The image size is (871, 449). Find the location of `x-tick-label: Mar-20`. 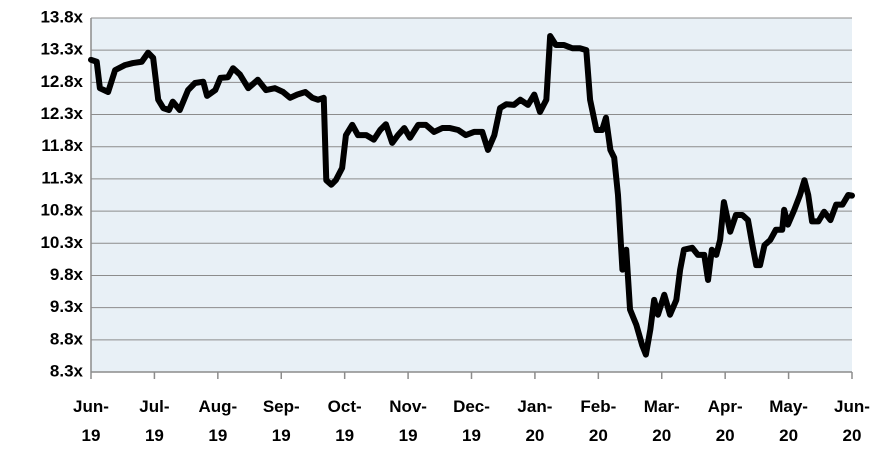

x-tick-label: Mar-20 is located at coordinates (662, 421).